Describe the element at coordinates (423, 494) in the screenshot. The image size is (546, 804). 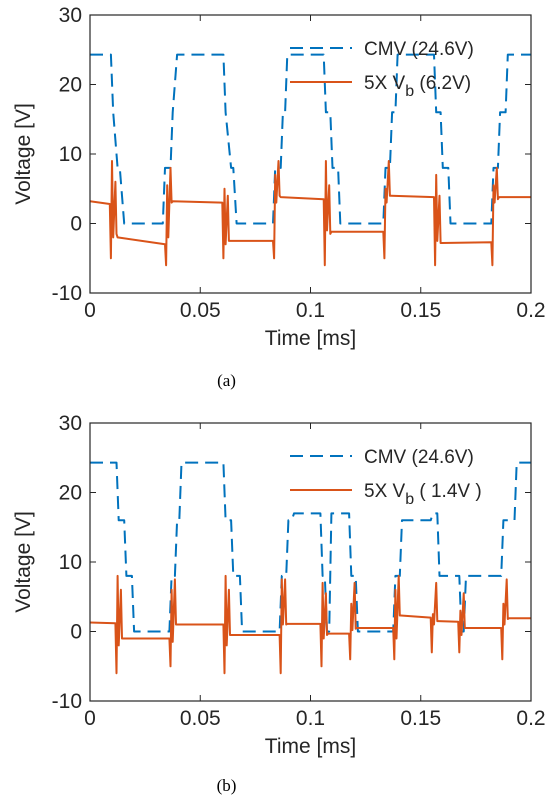
I see `legend-label-vb: 5X Vb ( 1.4V )` at that location.